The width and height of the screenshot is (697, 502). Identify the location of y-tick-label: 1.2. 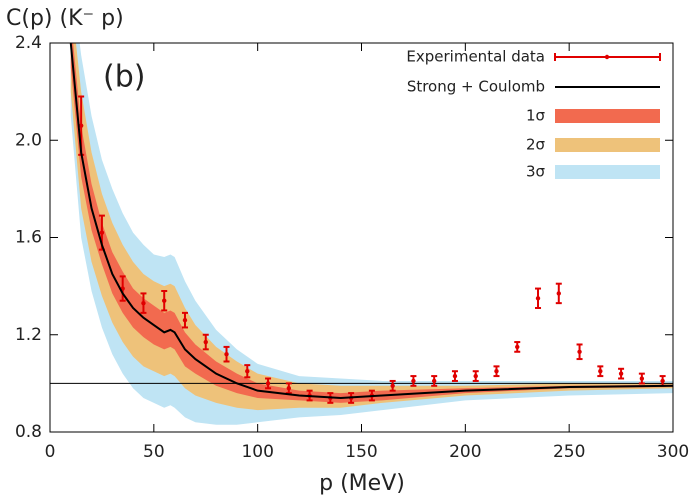
(28, 335).